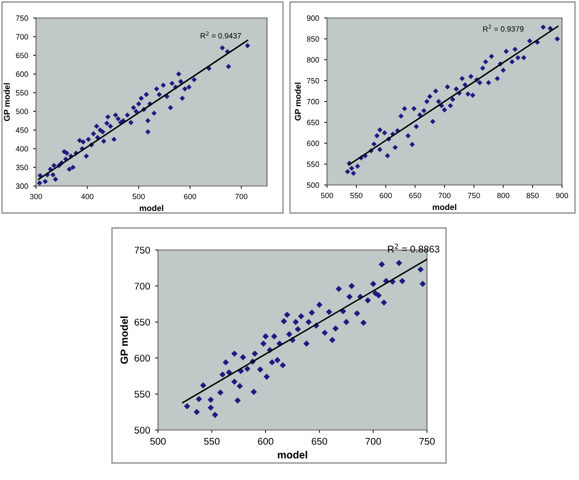  I want to click on y-tick-label: 750, so click(142, 250).